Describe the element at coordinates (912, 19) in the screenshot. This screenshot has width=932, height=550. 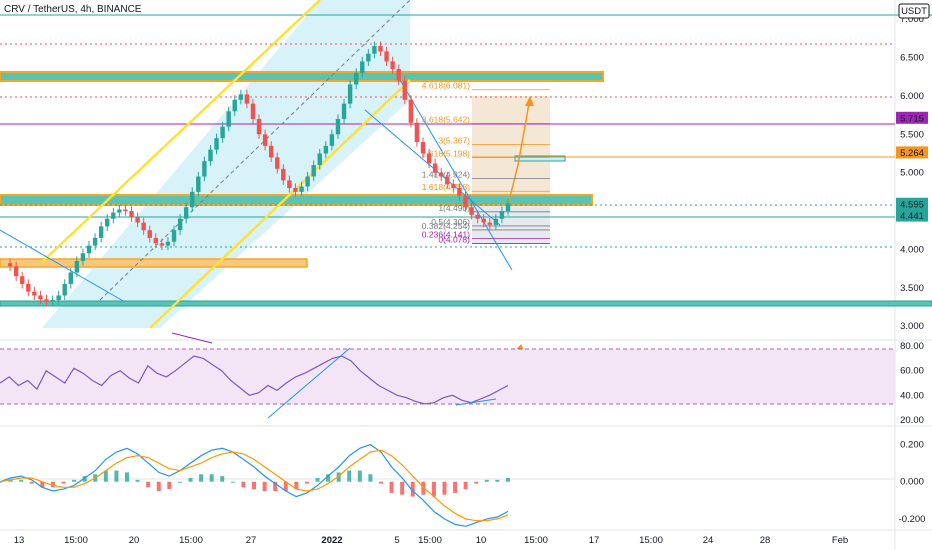
I see `price-tick-0: 7.000` at that location.